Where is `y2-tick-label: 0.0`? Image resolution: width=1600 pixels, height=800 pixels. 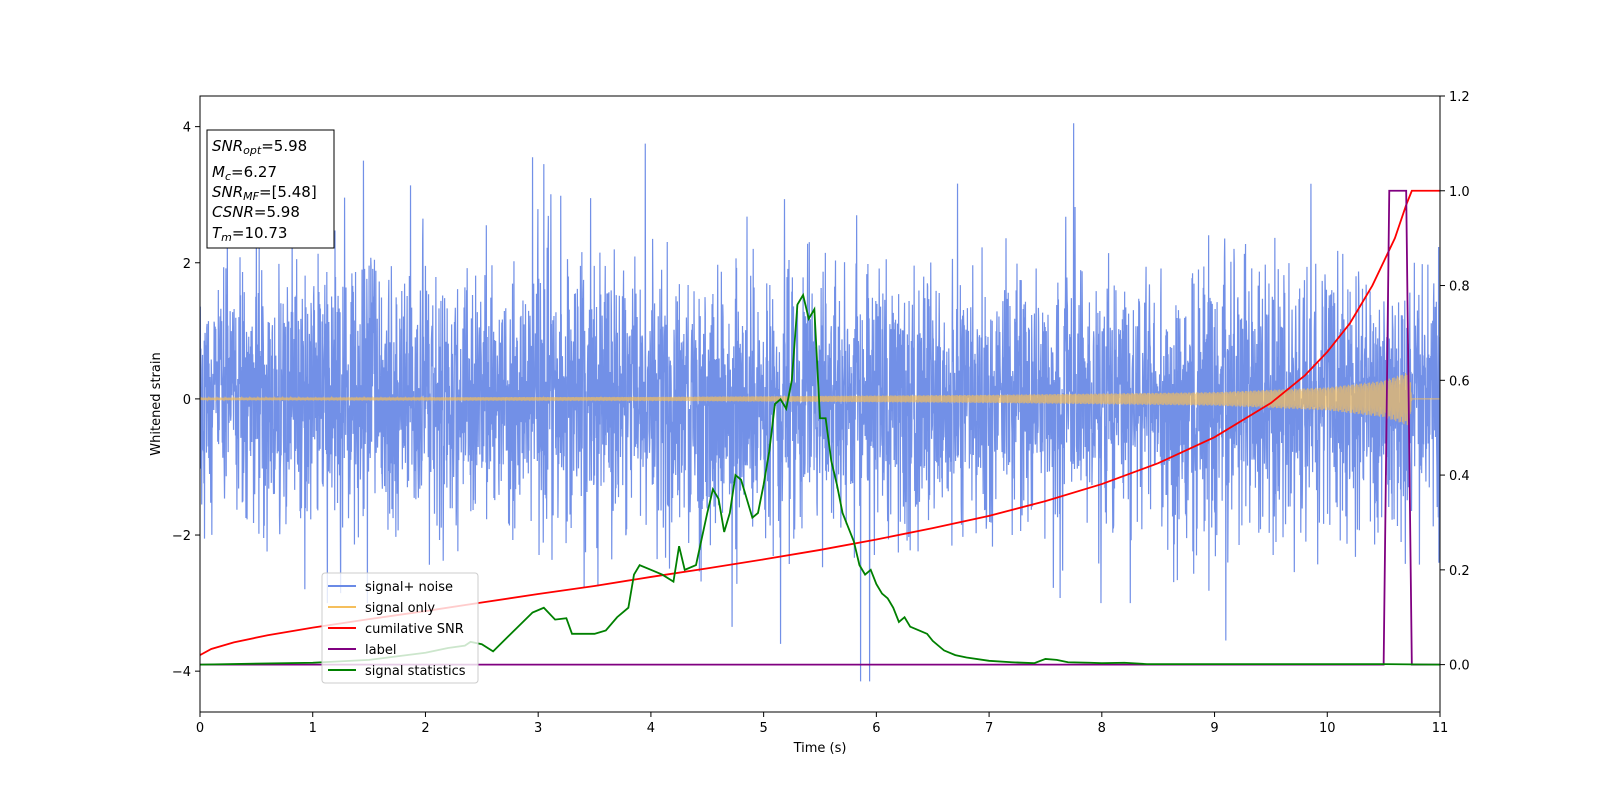 y2-tick-label: 0.0 is located at coordinates (1459, 666).